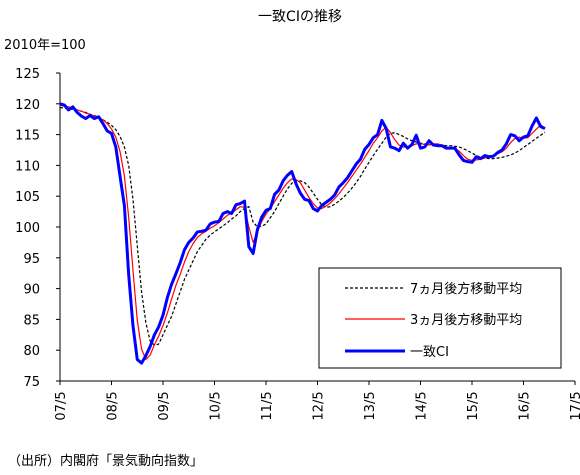 The height and width of the screenshot is (475, 580). What do you see at coordinates (31, 259) in the screenshot?
I see `y-tick-label: 95` at bounding box center [31, 259].